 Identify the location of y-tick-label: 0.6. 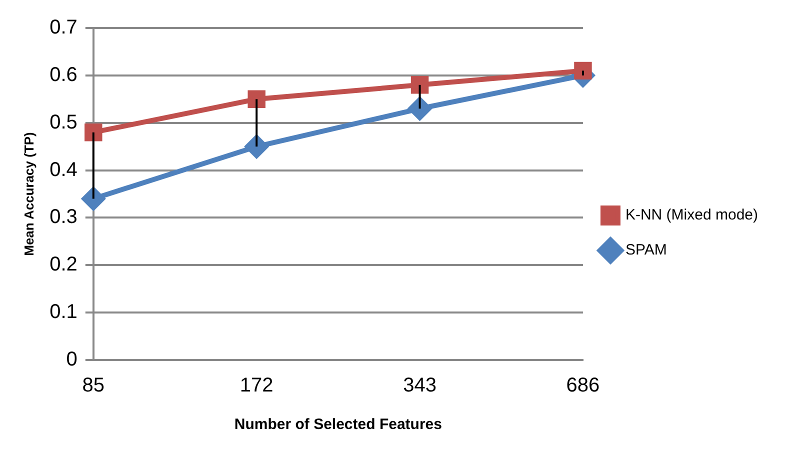
(64, 75).